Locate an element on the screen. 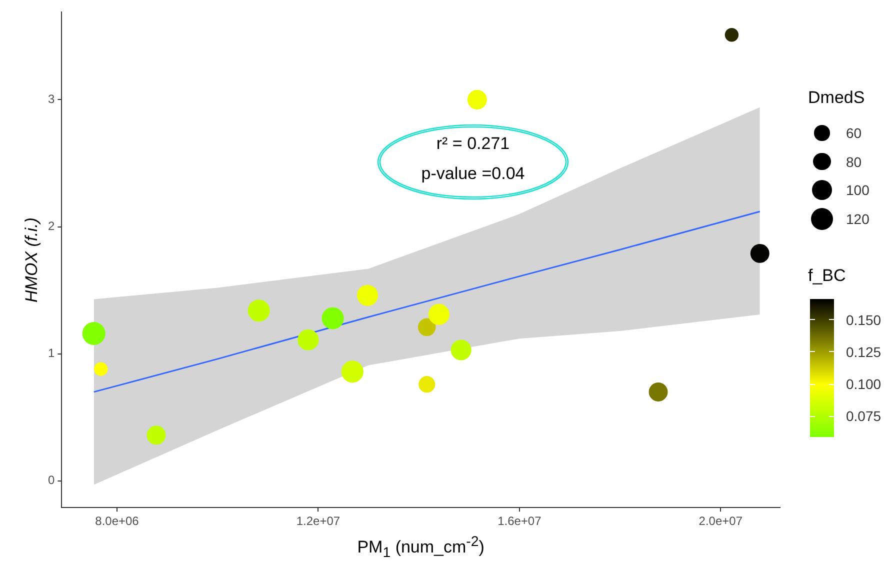 The height and width of the screenshot is (572, 894). x-axis-title: PM$_{1}$ (num_cm$^{-2}$) is located at coordinates (420, 547).